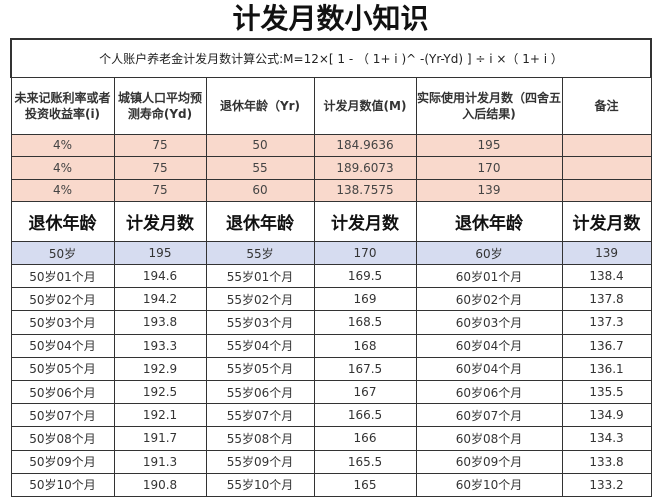  I want to click on table-cell: 50岁08个月, so click(62, 438).